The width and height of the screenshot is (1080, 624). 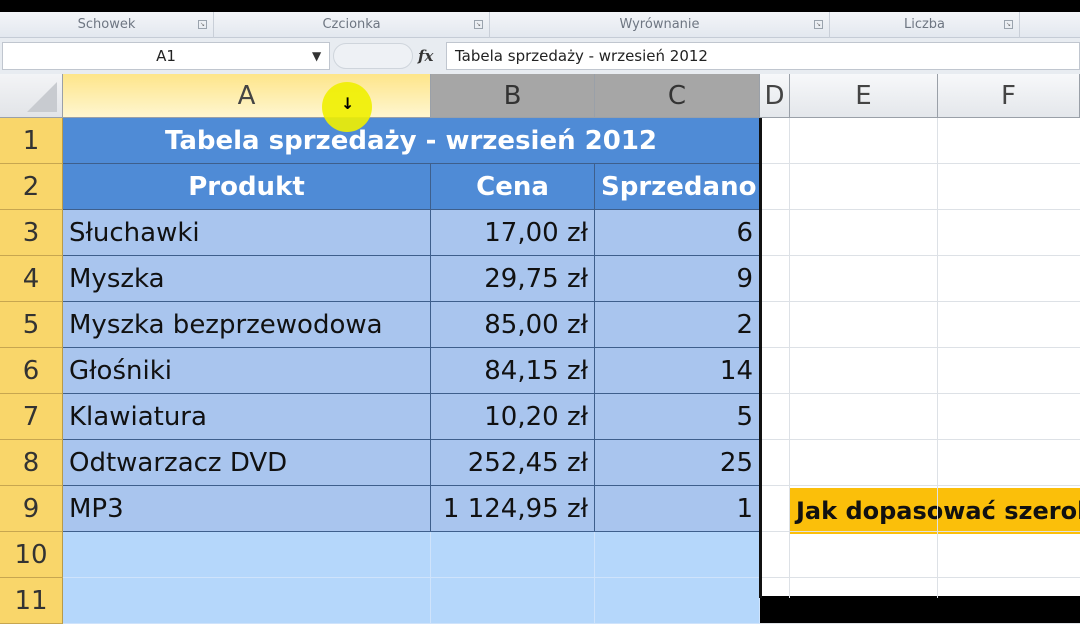 I want to click on table-cell: 29,75 zł, so click(x=513, y=279).